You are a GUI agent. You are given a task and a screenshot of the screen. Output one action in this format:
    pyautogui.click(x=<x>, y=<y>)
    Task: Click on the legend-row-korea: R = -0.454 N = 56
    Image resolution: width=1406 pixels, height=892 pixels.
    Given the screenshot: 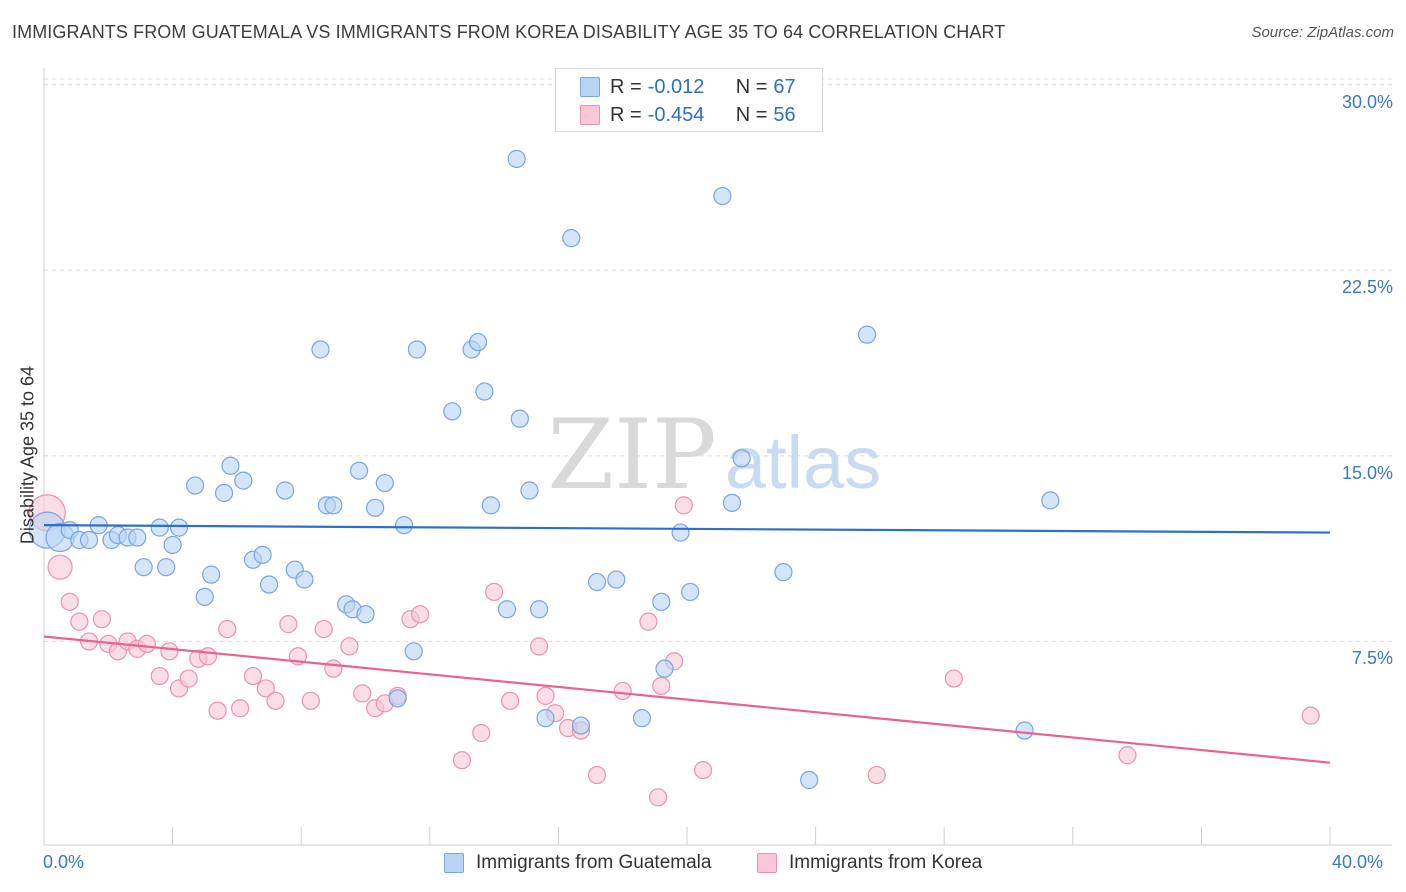 What is the action you would take?
    pyautogui.click(x=688, y=115)
    